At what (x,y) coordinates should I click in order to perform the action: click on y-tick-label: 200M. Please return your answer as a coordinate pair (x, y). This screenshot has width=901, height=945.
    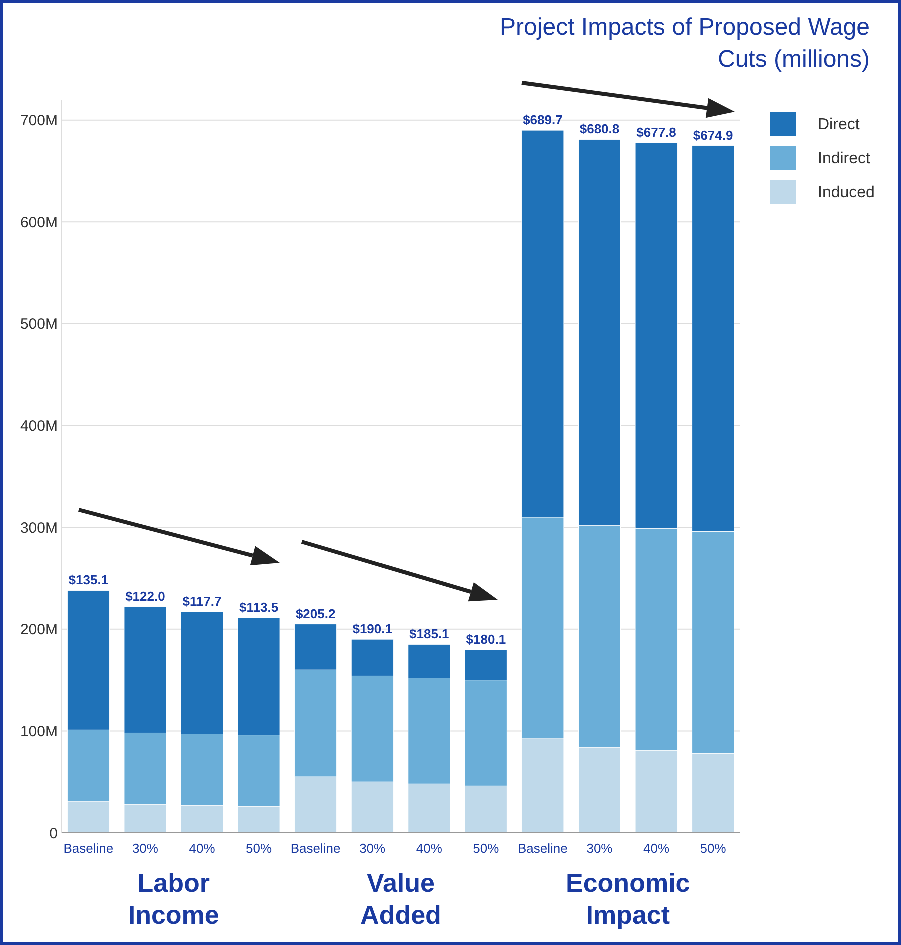
    Looking at the image, I should click on (39, 630).